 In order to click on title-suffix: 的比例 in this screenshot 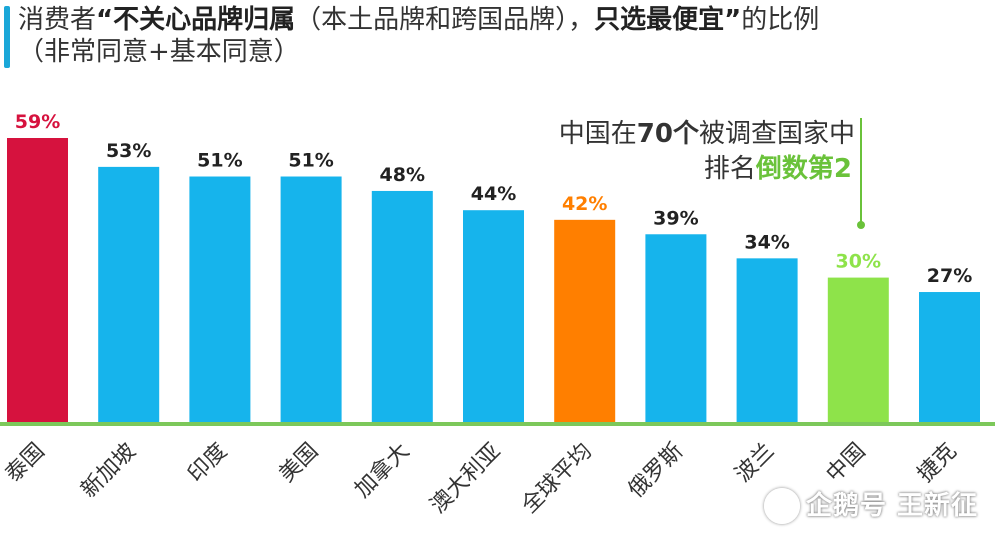, I will do `click(780, 20)`.